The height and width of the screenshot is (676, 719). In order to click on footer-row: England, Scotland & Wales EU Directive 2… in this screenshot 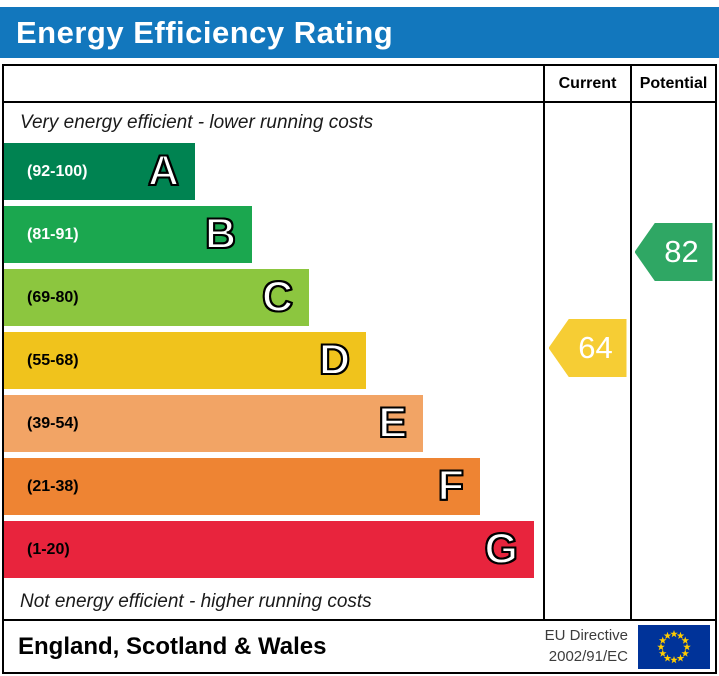, I will do `click(359, 645)`.